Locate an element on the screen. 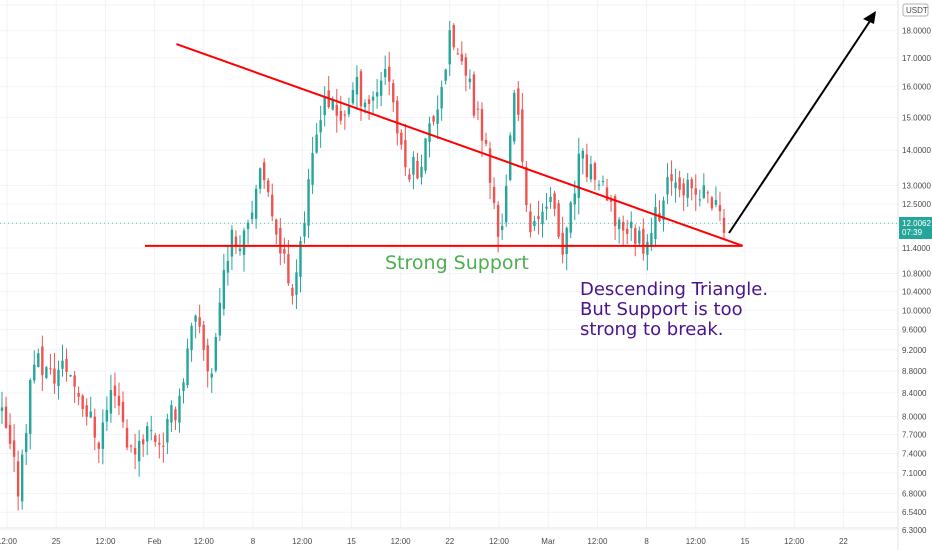 The image size is (932, 550). last-price-countdown: 07:39 is located at coordinates (912, 232).